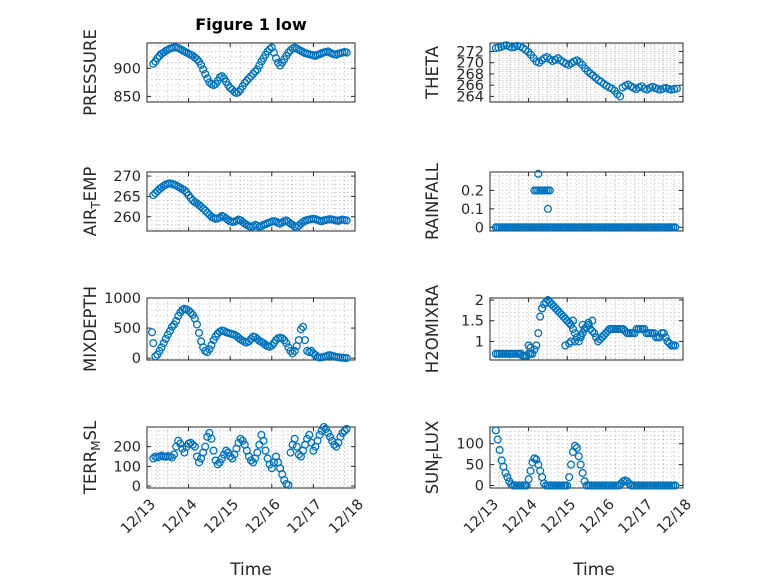 This screenshot has width=778, height=583. What do you see at coordinates (90, 473) in the screenshot?
I see `y-axis-label-main: TERR` at bounding box center [90, 473].